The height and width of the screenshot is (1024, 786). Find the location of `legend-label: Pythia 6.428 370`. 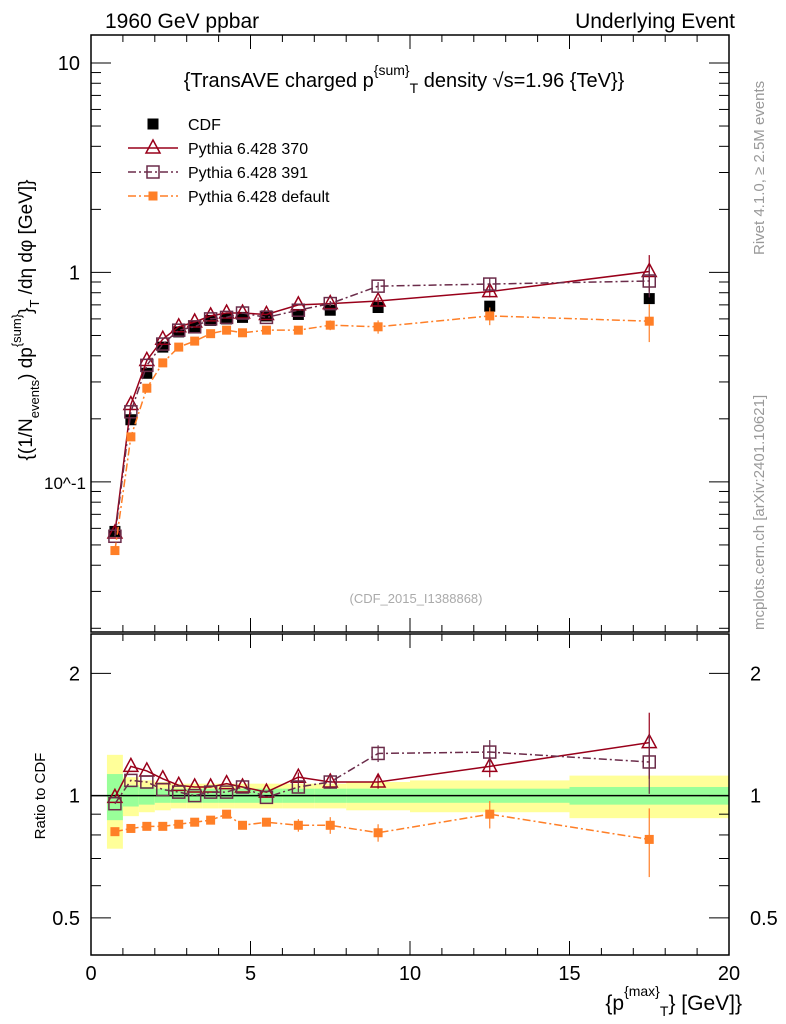

legend-label: Pythia 6.428 370 is located at coordinates (248, 149).